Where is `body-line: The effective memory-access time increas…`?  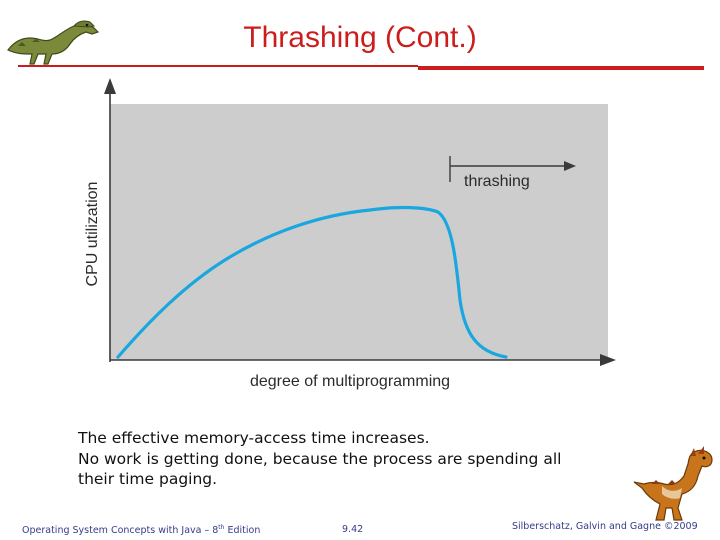 body-line: The effective memory-access time increas… is located at coordinates (254, 438).